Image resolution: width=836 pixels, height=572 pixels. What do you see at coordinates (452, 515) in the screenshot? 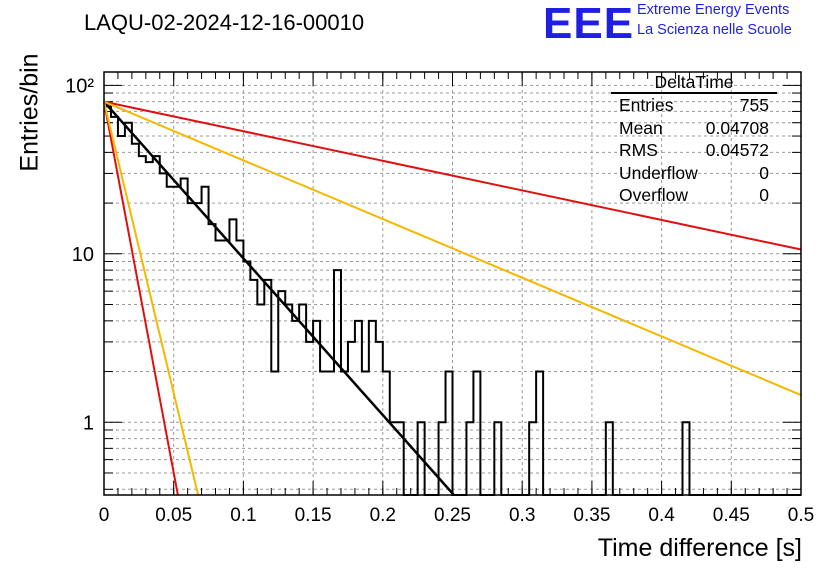
I see `x-tick-label: 0.25` at bounding box center [452, 515].